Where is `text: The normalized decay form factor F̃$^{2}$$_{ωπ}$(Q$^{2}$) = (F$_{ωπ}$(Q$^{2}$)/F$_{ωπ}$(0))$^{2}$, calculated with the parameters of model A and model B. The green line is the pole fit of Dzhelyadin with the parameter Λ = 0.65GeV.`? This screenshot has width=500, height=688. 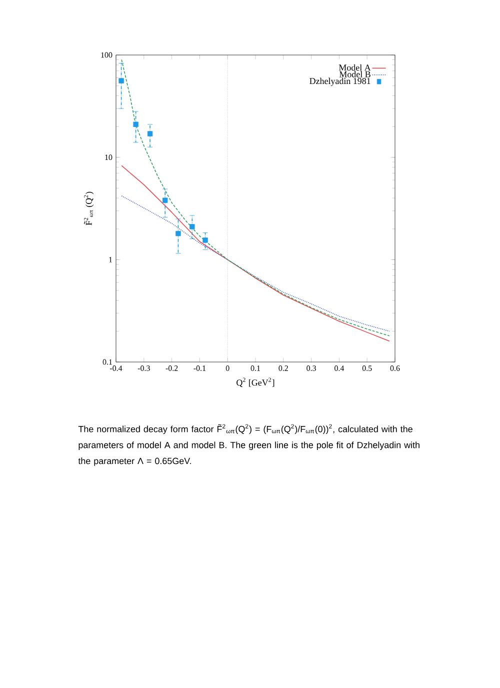
text: The normalized decay form factor F̃$^{2}$$_{ωπ}$(Q$^{2}$) = (F$_{ωπ}$(Q$^{2}$)/F$_{ωπ}$(0))$^{2}$, calculated with the parameters of model A and model B. The green line is the pole fit of Dzhelyadin with the parameter Λ = 0.65GeV. is located at coordinates (249, 445).